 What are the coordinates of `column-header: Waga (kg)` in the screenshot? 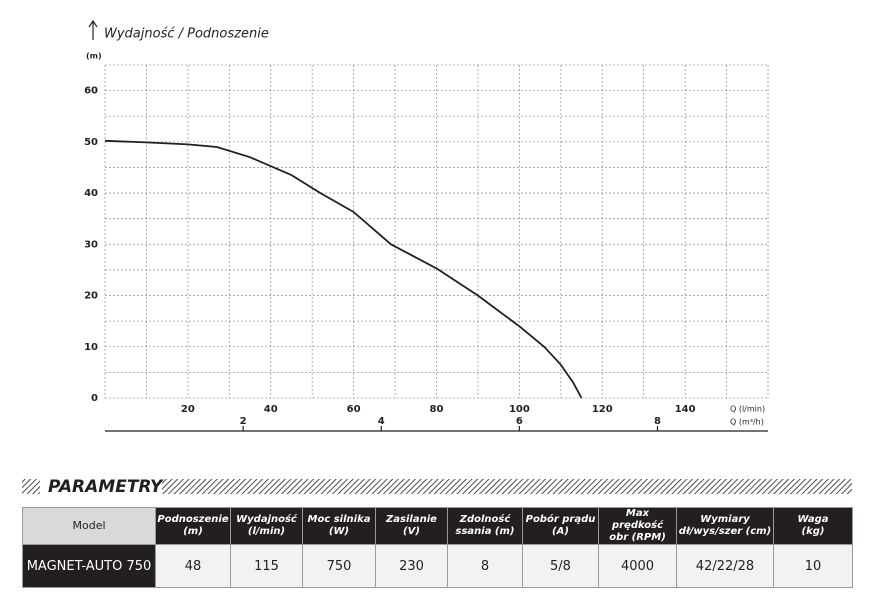 It's located at (813, 526).